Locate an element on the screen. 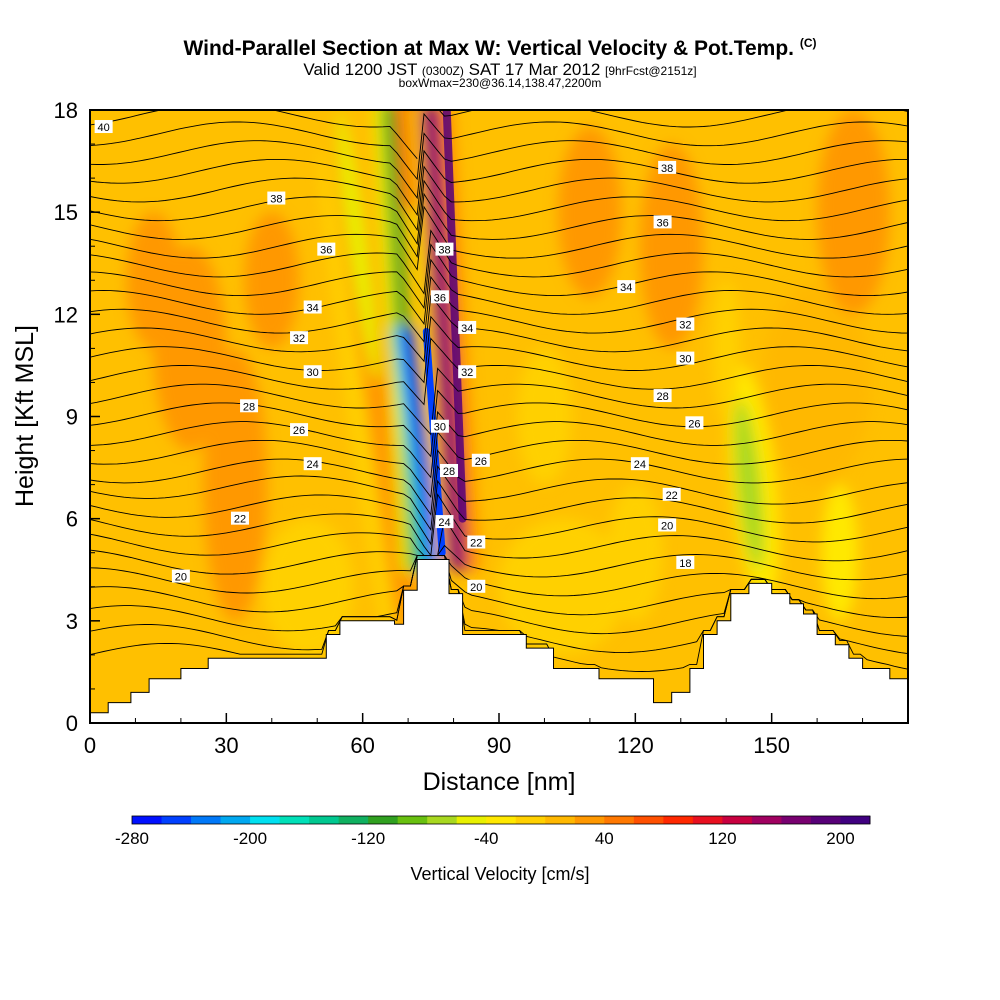 The width and height of the screenshot is (1000, 1000). contour-label-text: 38 is located at coordinates (667, 169).